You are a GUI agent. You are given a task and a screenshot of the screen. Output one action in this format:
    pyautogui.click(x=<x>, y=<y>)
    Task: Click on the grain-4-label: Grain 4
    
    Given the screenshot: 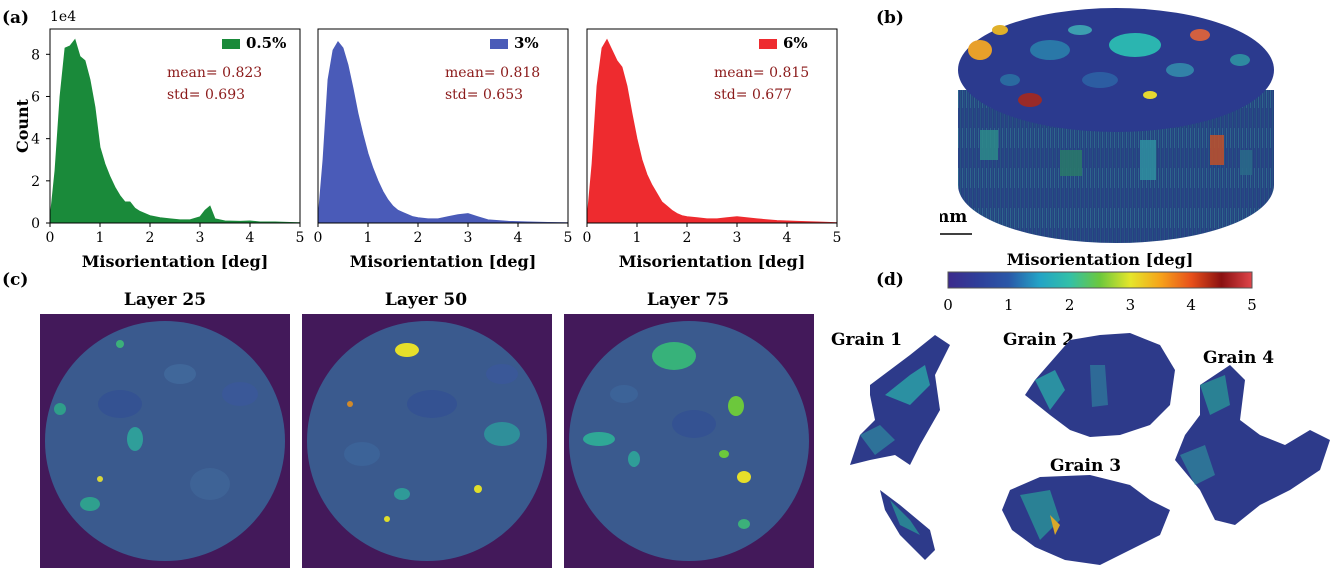 What is the action you would take?
    pyautogui.click(x=1239, y=358)
    